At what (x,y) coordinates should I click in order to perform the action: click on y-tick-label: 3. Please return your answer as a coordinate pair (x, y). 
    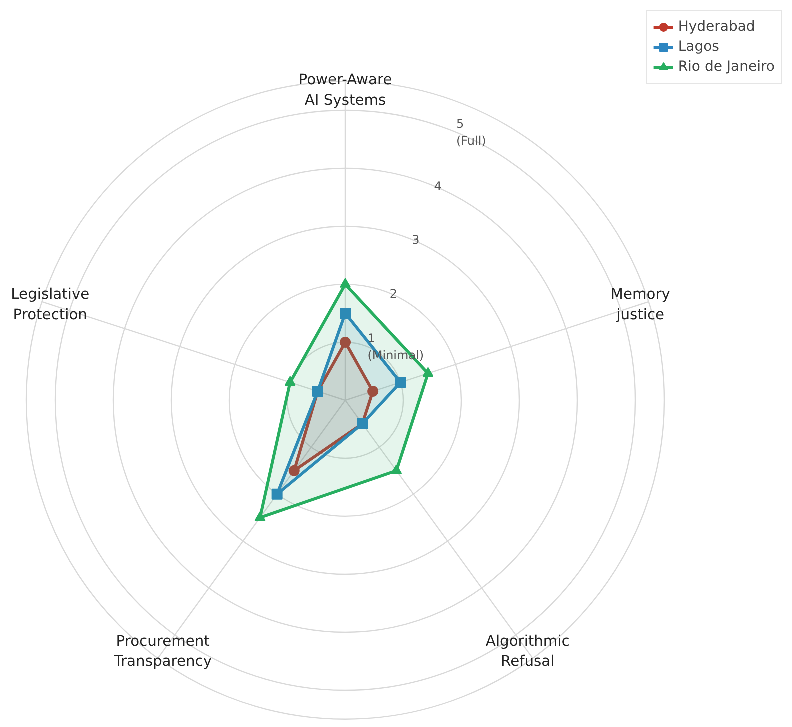
    Looking at the image, I should click on (416, 240).